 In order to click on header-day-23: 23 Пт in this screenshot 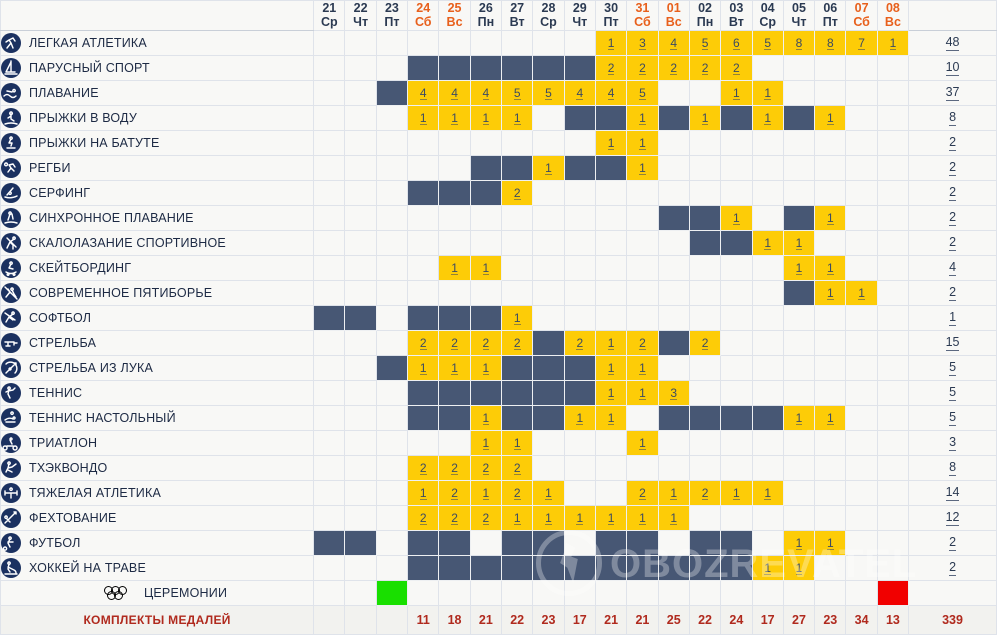, I will do `click(392, 15)`.